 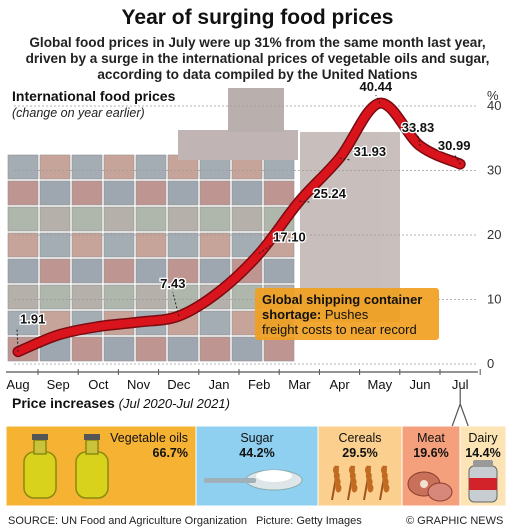 I want to click on y-tick-40: 40, so click(x=494, y=105).